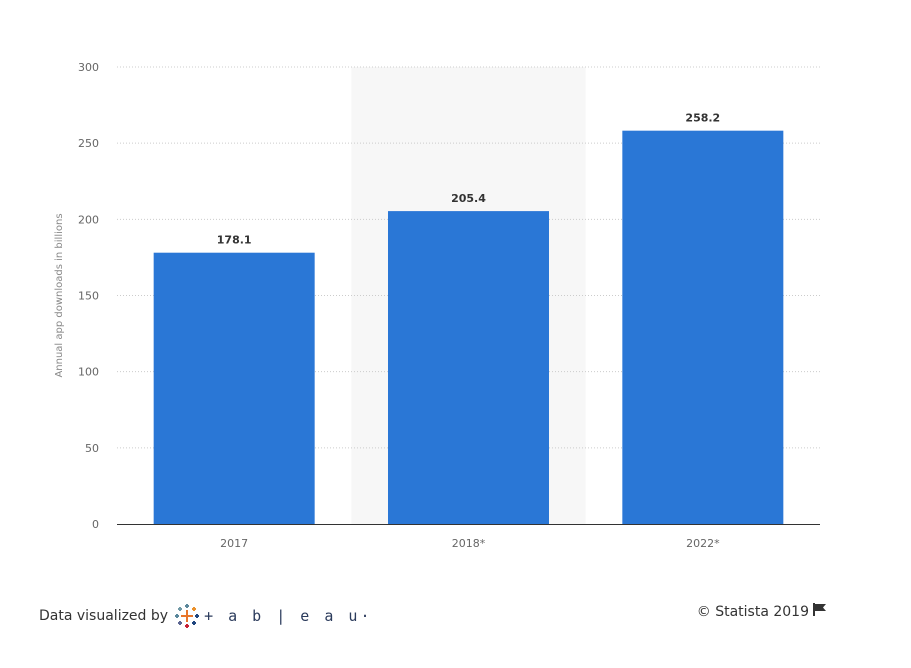 Image resolution: width=911 pixels, height=668 pixels. Describe the element at coordinates (469, 543) in the screenshot. I see `x-tick-label: 2018*` at that location.